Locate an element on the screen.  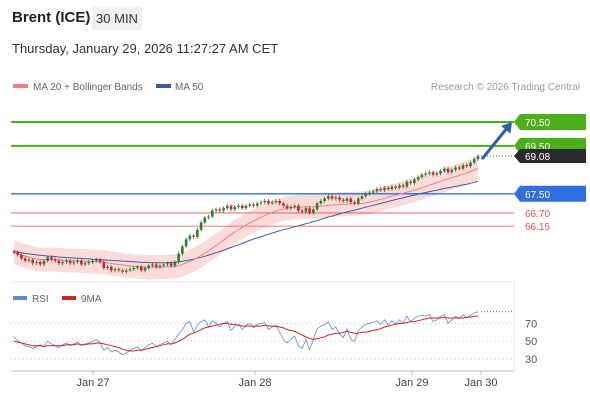
level-tag-69-50: 69.50 is located at coordinates (550, 145).